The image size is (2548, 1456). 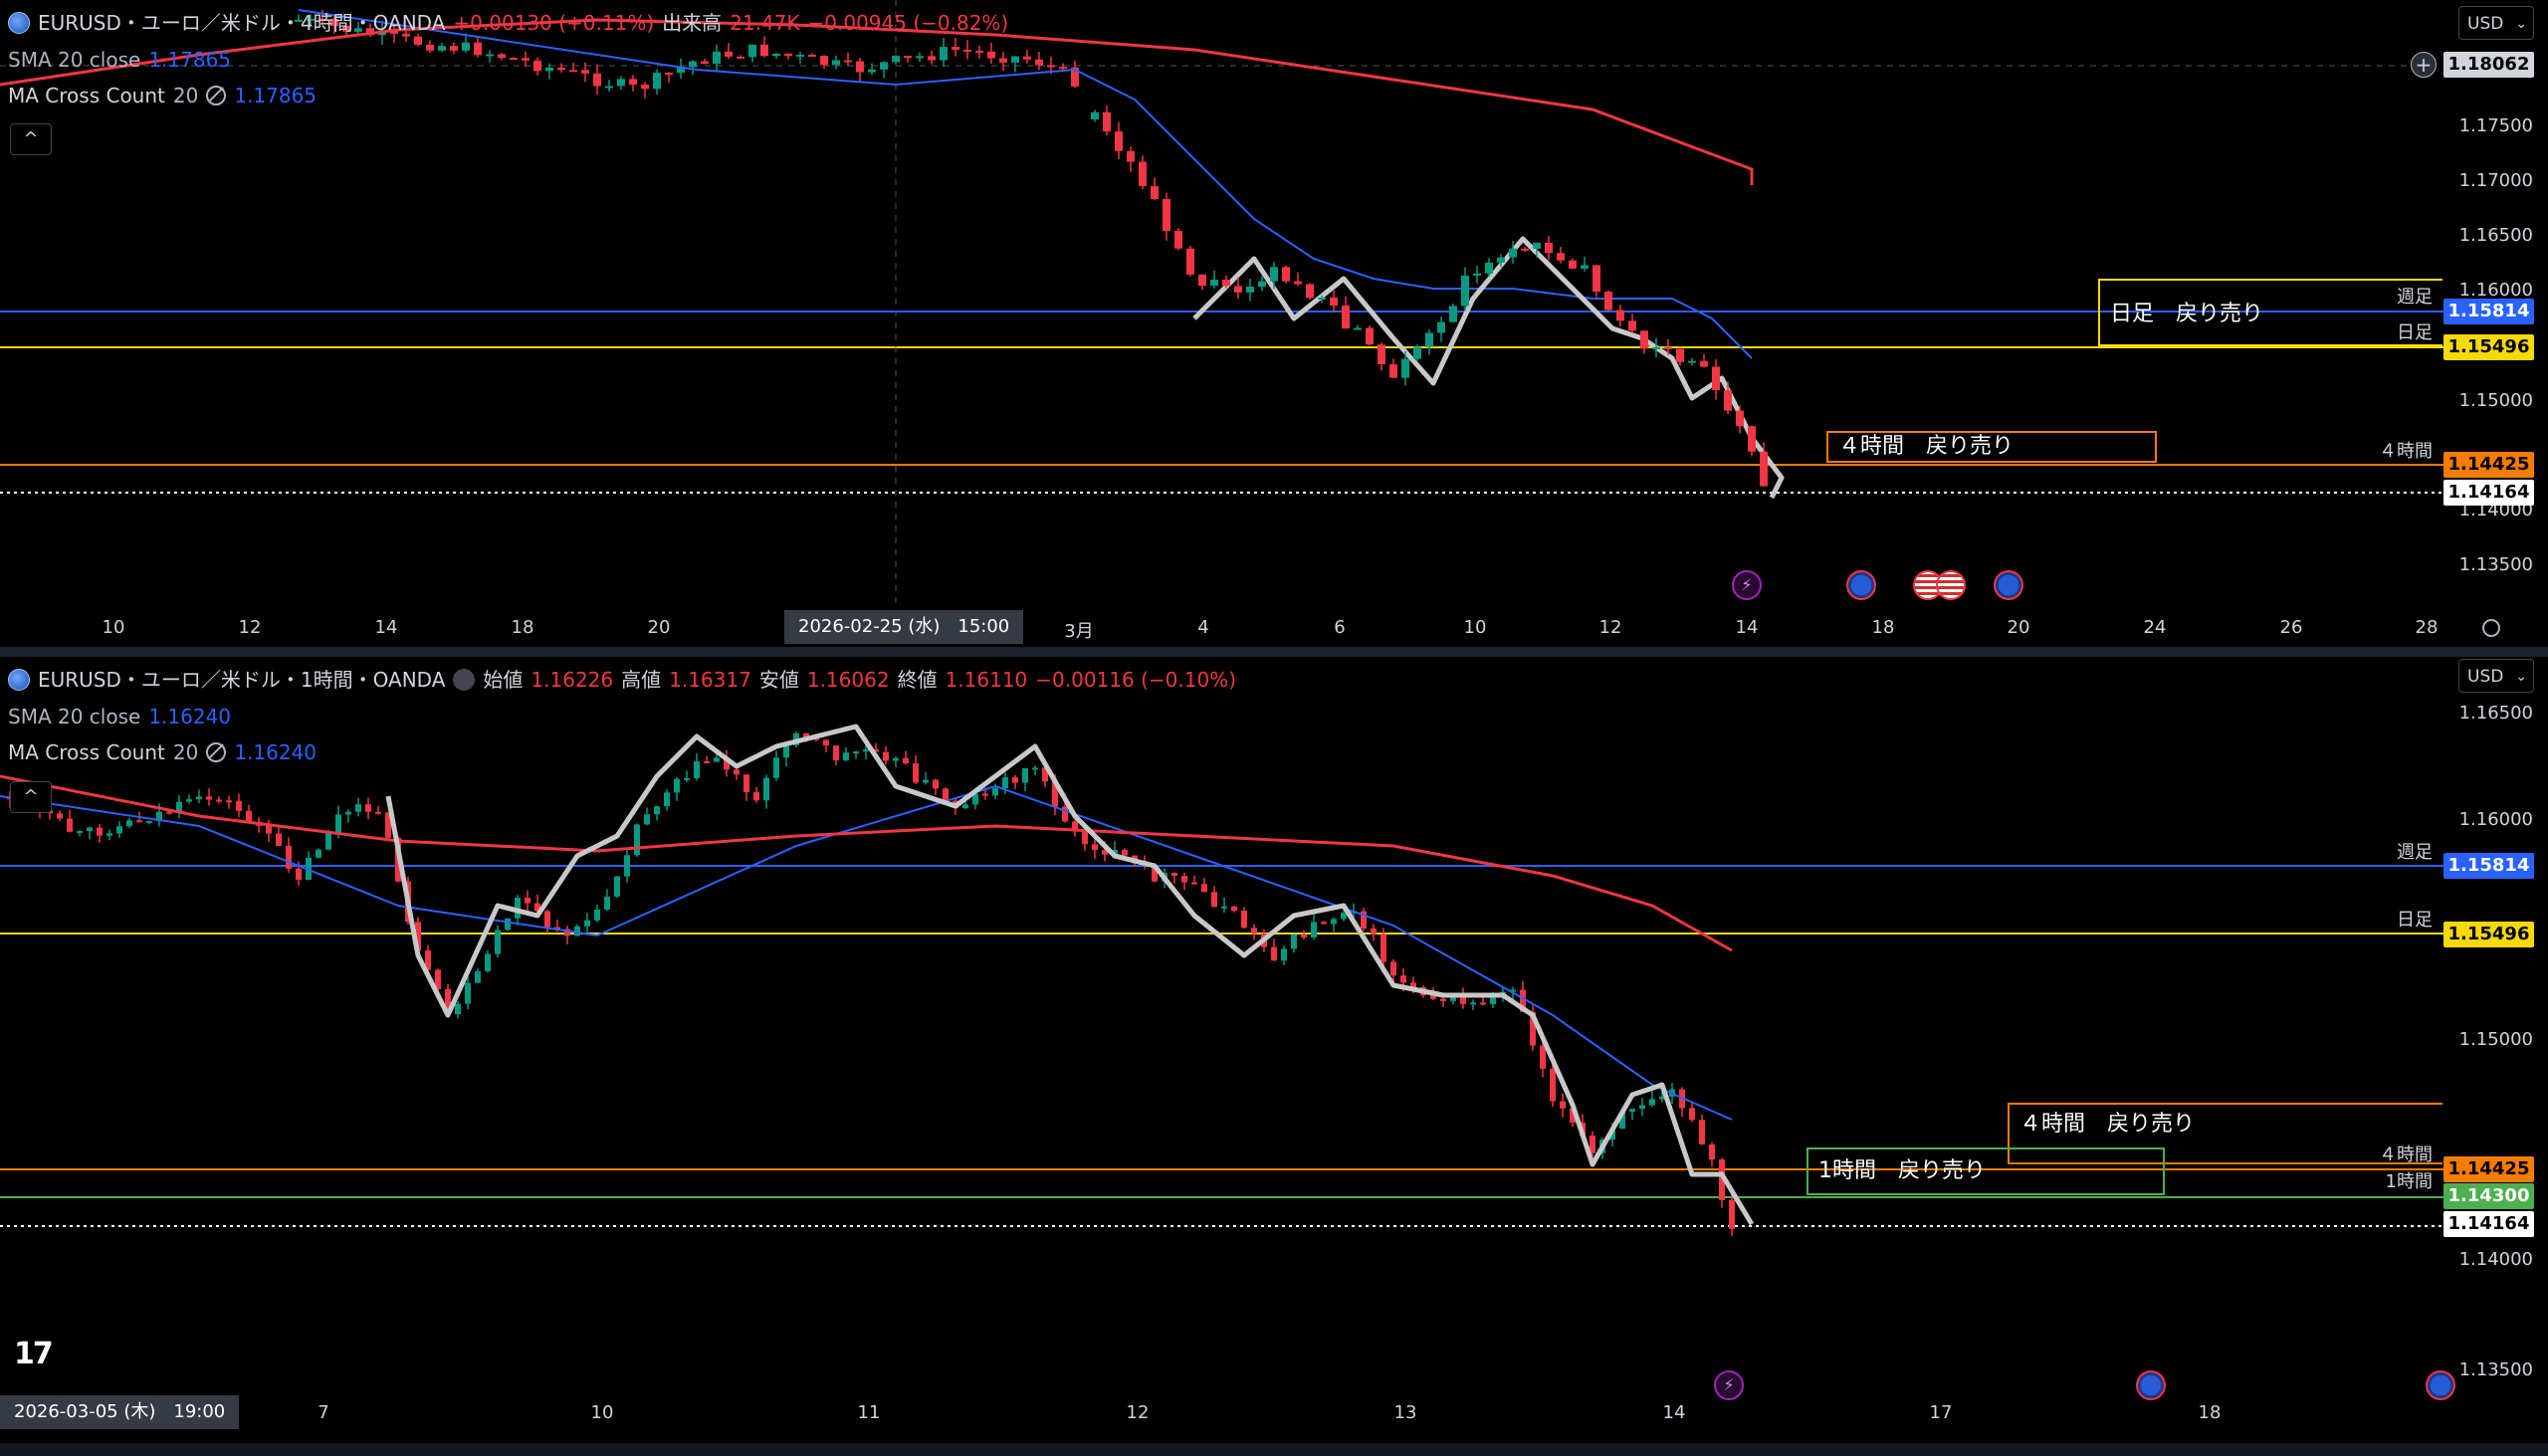 I want to click on h1-price-tag: 1.14300, so click(x=2488, y=1196).